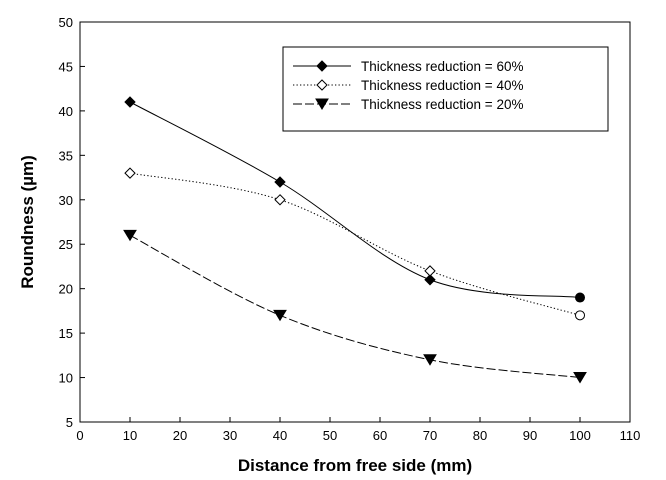  Describe the element at coordinates (180, 435) in the screenshot. I see `x-tick-label: 20` at that location.